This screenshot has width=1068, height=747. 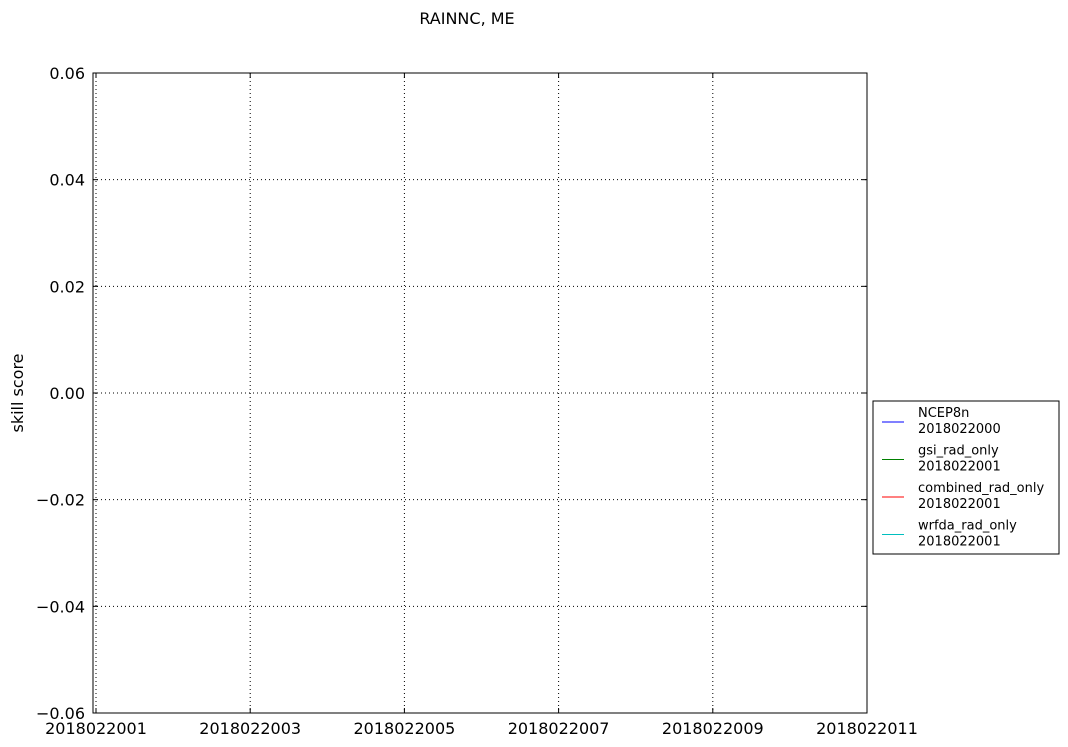 I want to click on y-tick-label: −0.06, so click(x=60, y=713).